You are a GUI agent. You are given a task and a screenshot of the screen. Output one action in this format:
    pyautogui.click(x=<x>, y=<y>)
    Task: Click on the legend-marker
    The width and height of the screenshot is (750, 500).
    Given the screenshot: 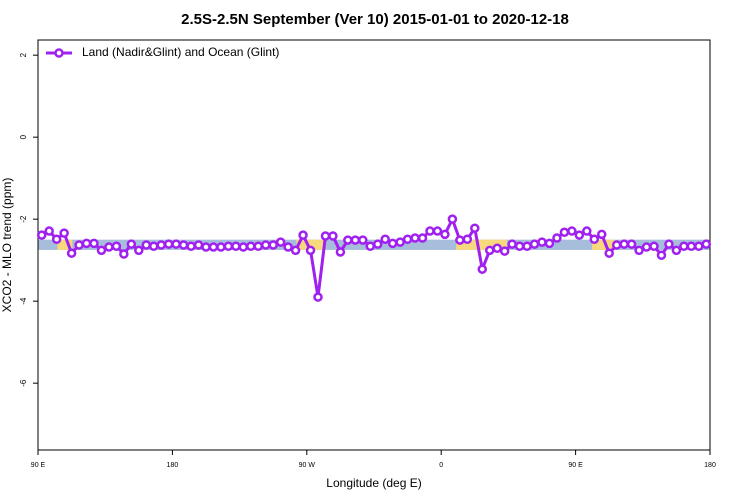 What is the action you would take?
    pyautogui.click(x=59, y=53)
    